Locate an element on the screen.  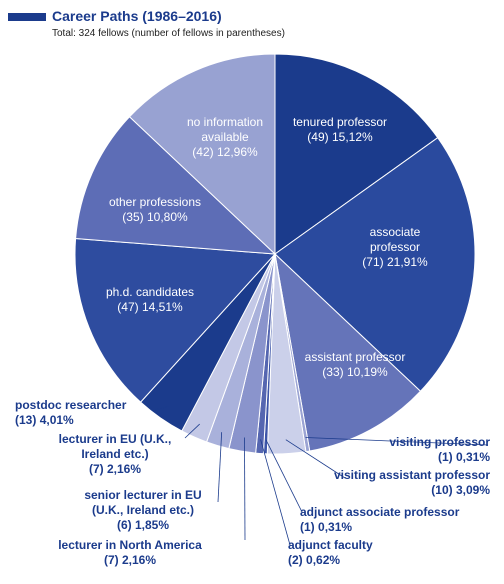
count-label: (35) is located at coordinates (133, 217).